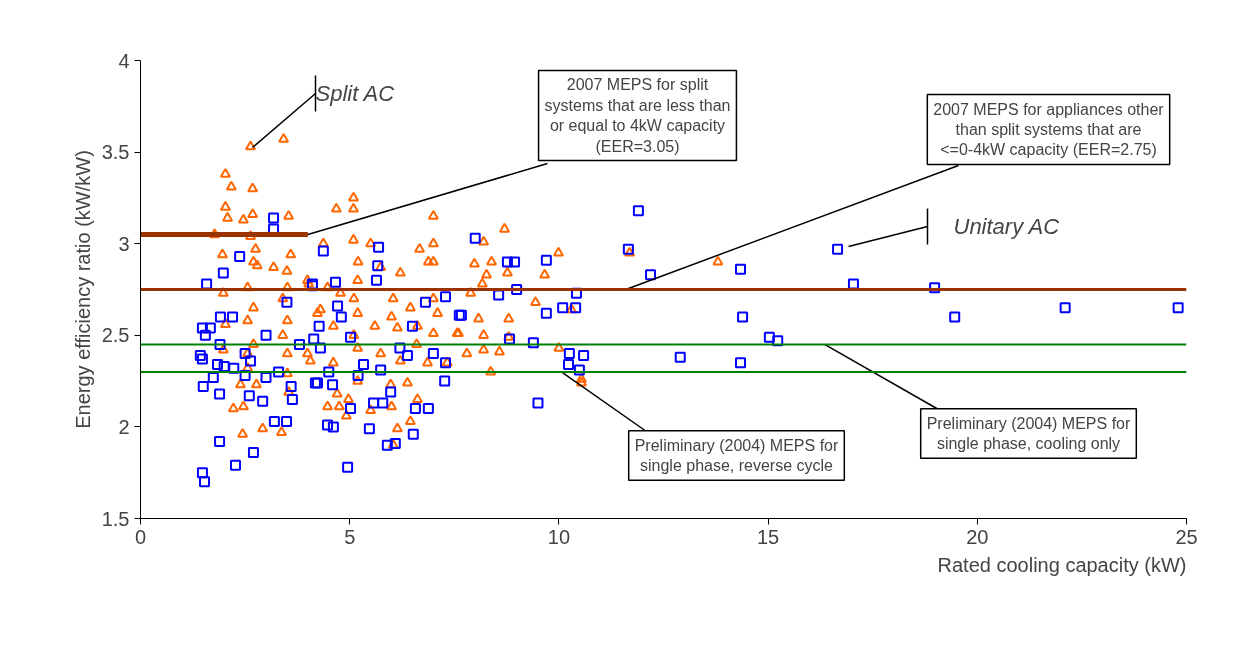 This screenshot has width=1248, height=646. What do you see at coordinates (1049, 129) in the screenshot?
I see `annotation: 2007 MEPS for appliances other than split systems that are <=0-4kW capacity (EER=2.75)` at bounding box center [1049, 129].